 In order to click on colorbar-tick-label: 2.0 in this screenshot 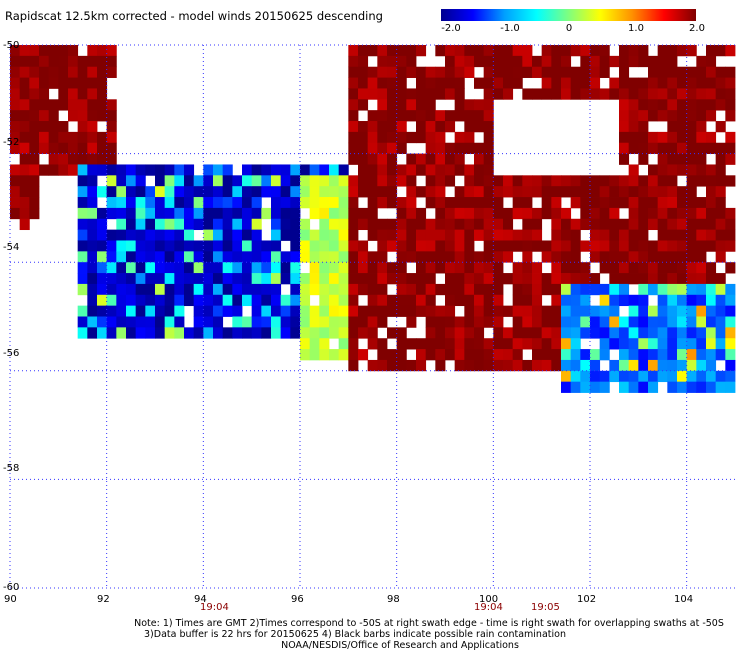, I will do `click(697, 28)`.